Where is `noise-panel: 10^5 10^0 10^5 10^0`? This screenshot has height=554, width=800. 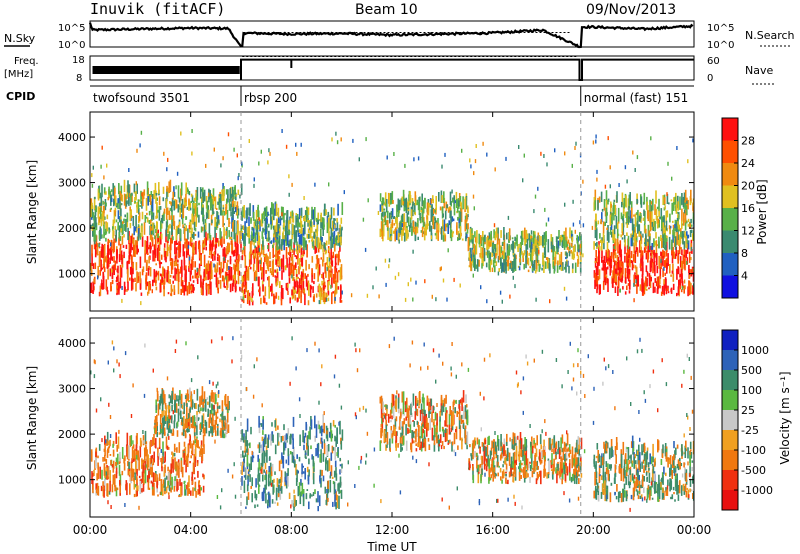
noise-panel: 10^5 10^0 10^5 10^0 is located at coordinates (396, 35).